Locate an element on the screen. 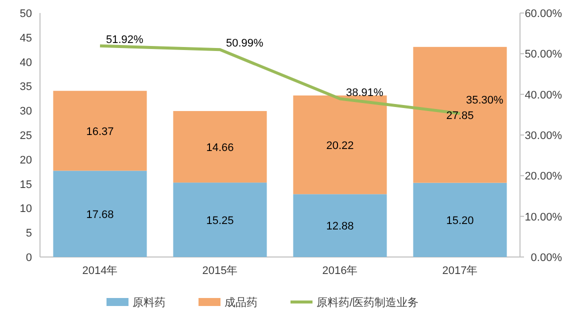 This screenshot has height=331, width=573. x-tick-label: 2014年 is located at coordinates (100, 271).